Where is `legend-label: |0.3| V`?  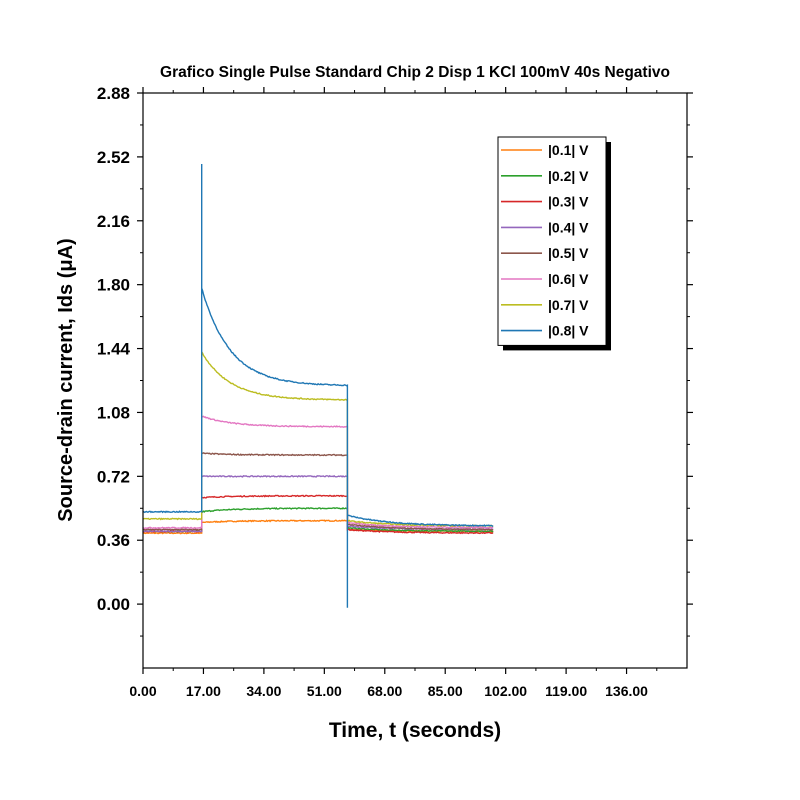 legend-label: |0.3| V is located at coordinates (568, 202).